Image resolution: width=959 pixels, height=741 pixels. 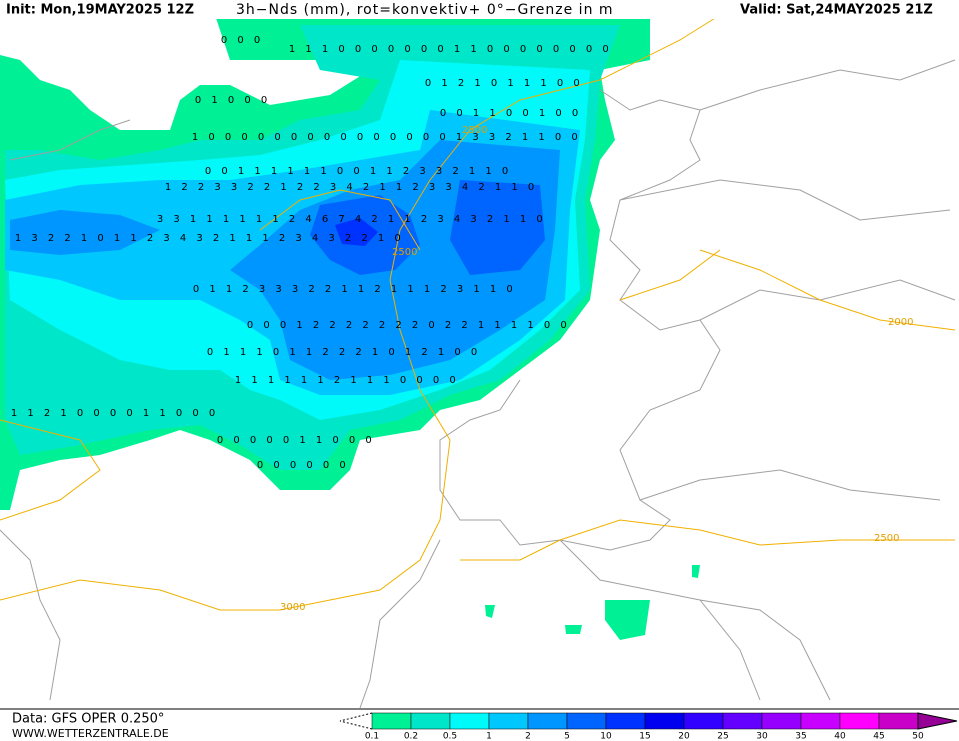 I want to click on header-bg, so click(x=479, y=9).